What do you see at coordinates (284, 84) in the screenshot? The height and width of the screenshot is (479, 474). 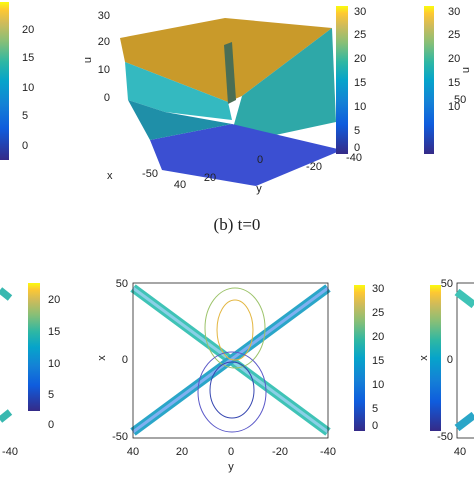 I see `surface-right` at bounding box center [284, 84].